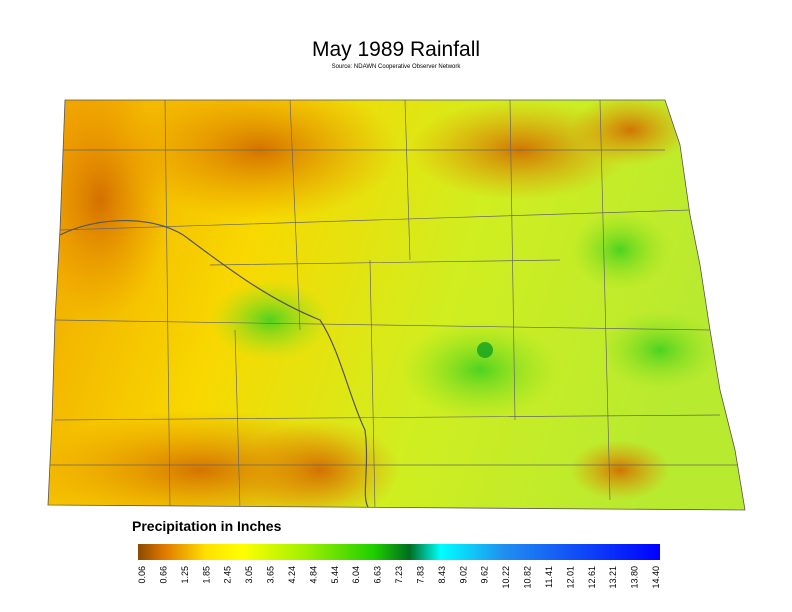  What do you see at coordinates (528, 577) in the screenshot?
I see `legend-label: 10.82` at bounding box center [528, 577].